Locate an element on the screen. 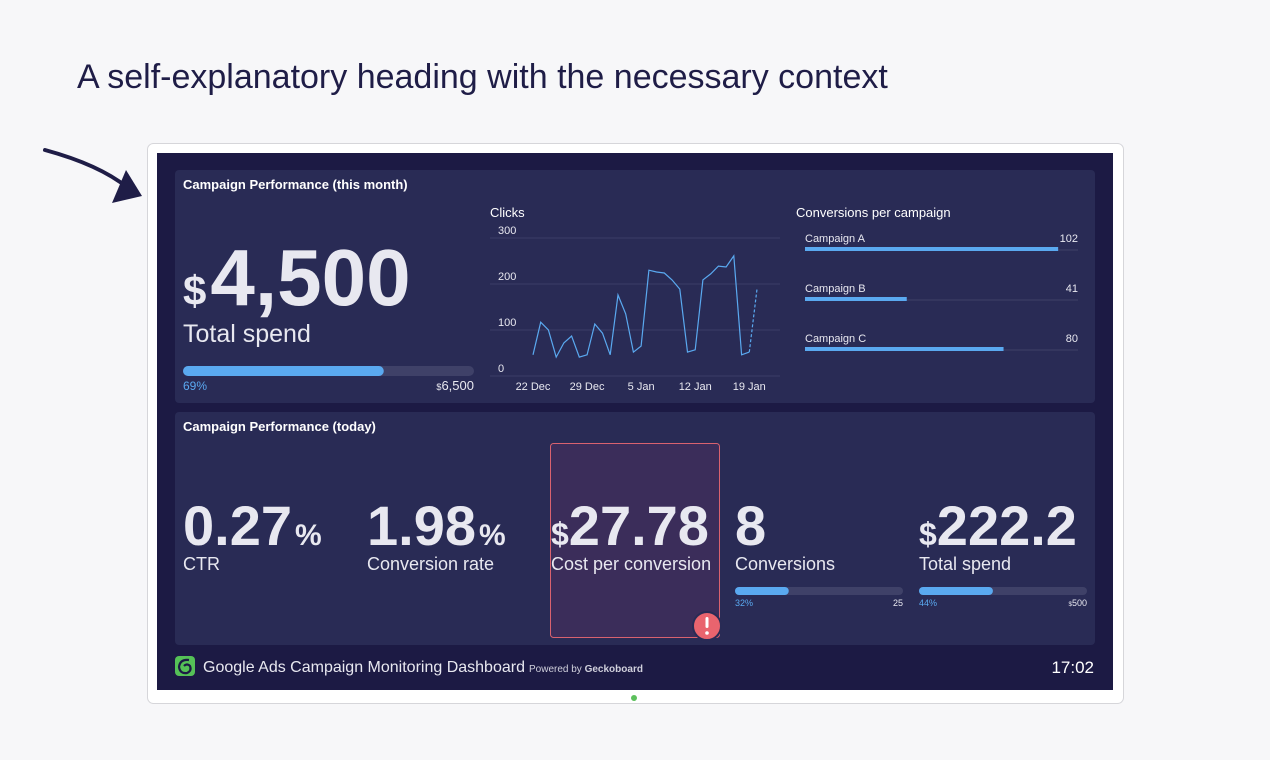  x-tick-label: 22 Dec is located at coordinates (533, 387).